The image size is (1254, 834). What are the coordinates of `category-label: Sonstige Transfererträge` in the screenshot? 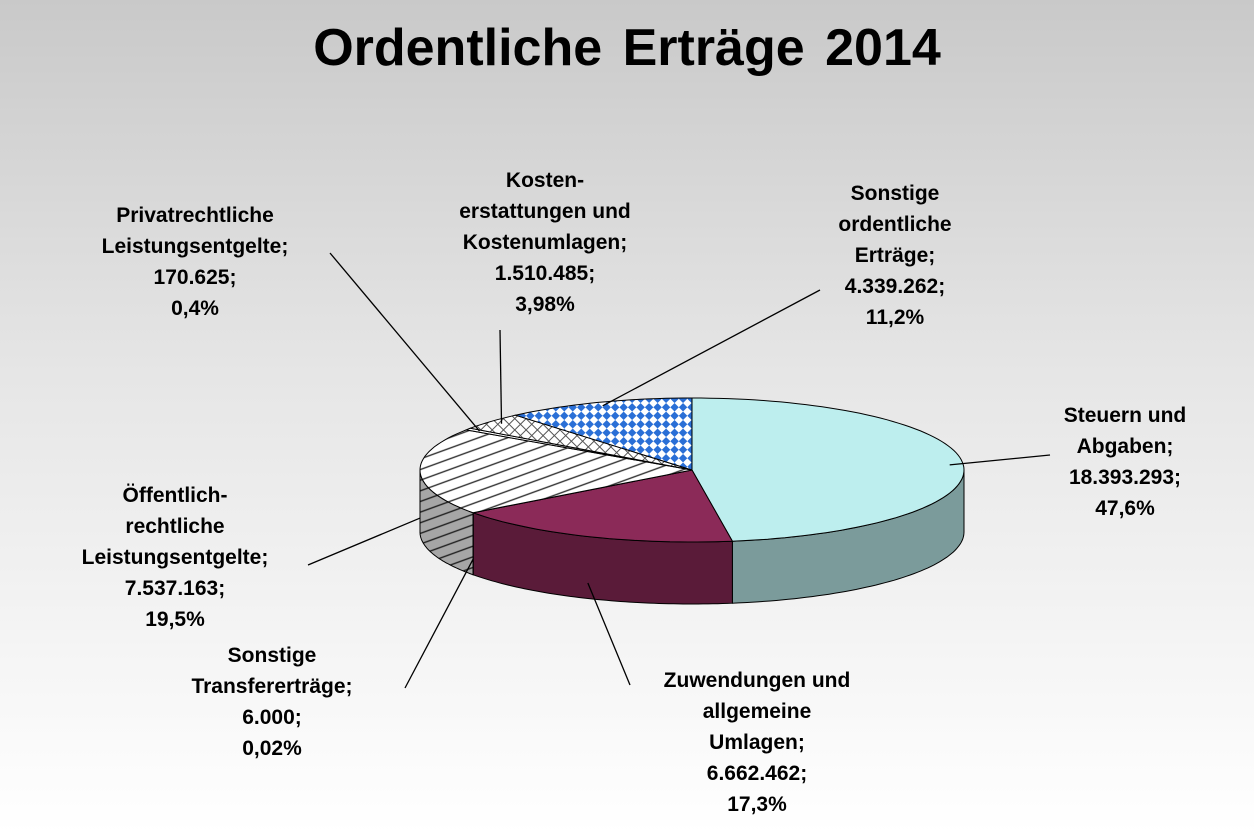 It's located at (268, 671).